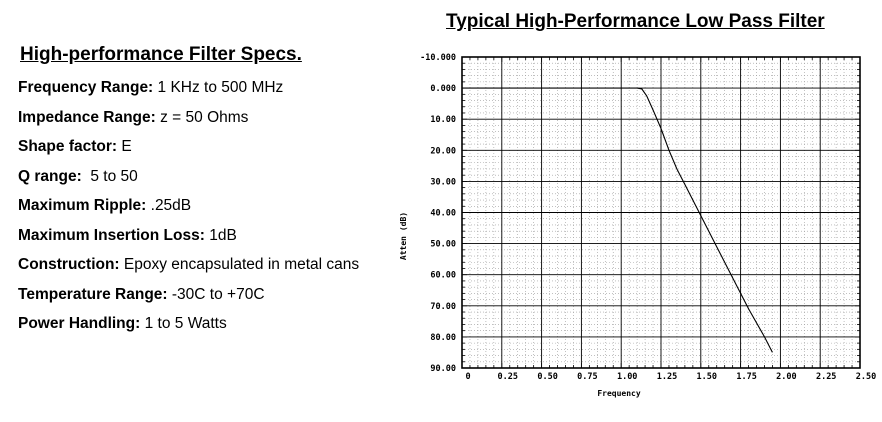 The image size is (882, 422). What do you see at coordinates (208, 181) in the screenshot?
I see `spec-row: Q range: 5 to 50` at bounding box center [208, 181].